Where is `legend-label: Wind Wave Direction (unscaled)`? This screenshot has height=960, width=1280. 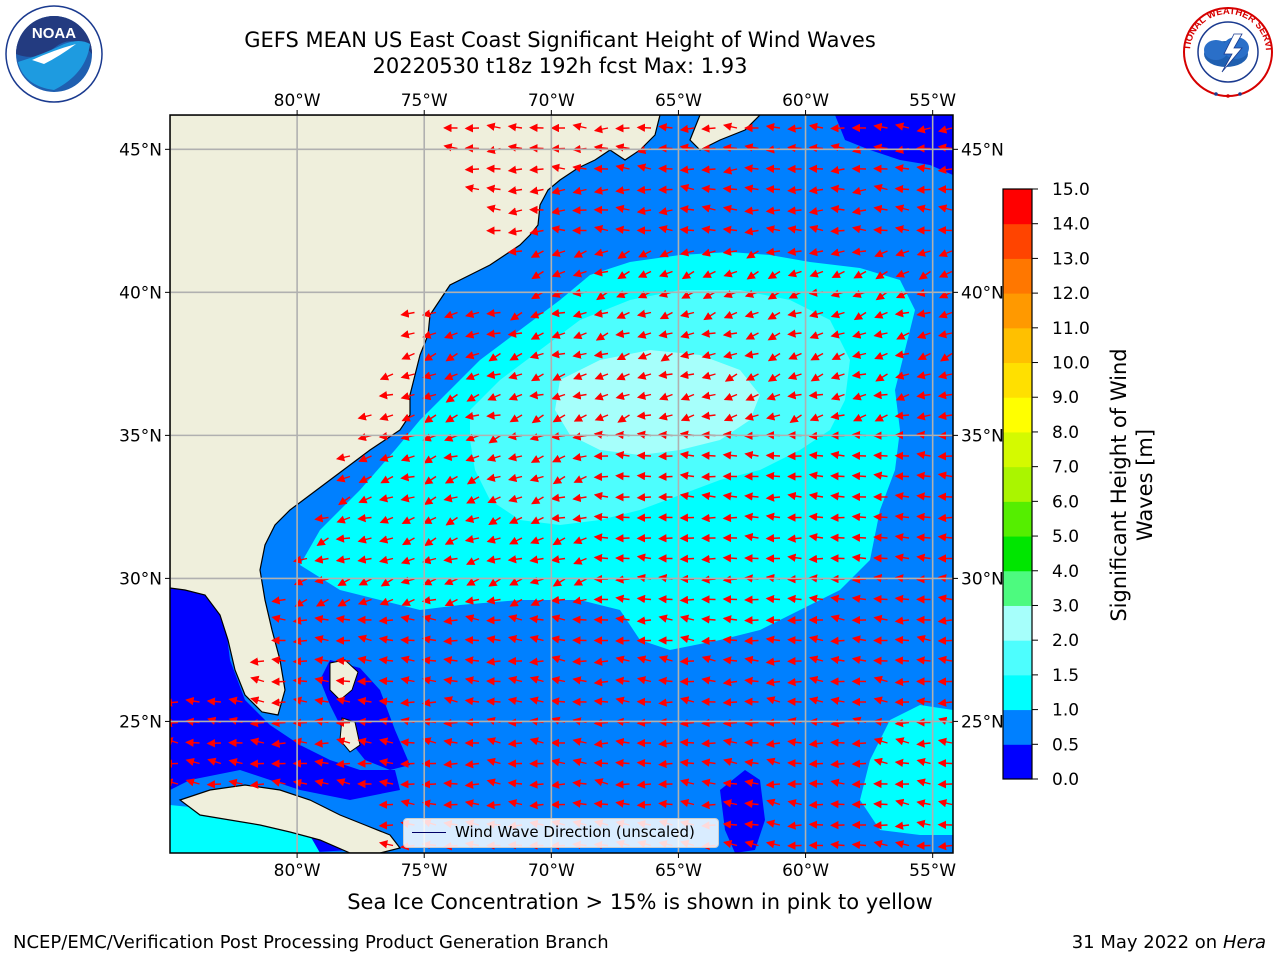 legend-label: Wind Wave Direction (unscaled) is located at coordinates (575, 832).